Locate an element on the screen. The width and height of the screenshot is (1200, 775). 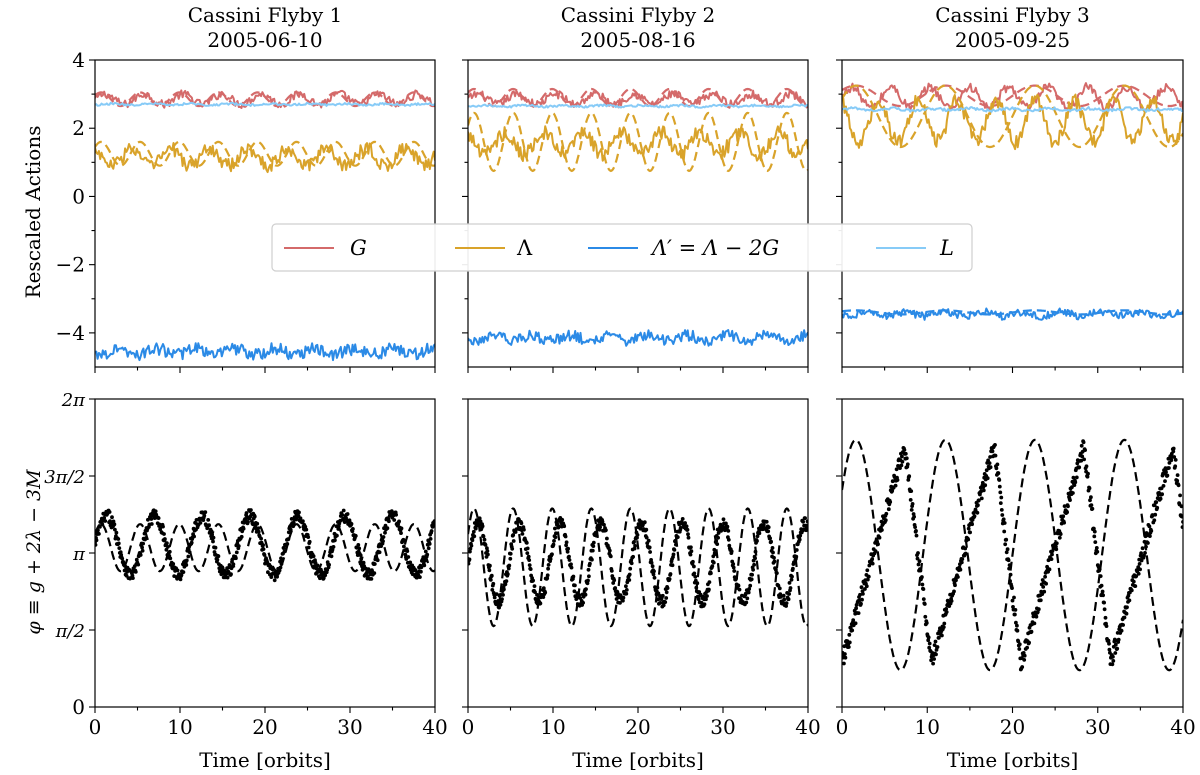
y-tick-label: 0 is located at coordinates (78, 196).